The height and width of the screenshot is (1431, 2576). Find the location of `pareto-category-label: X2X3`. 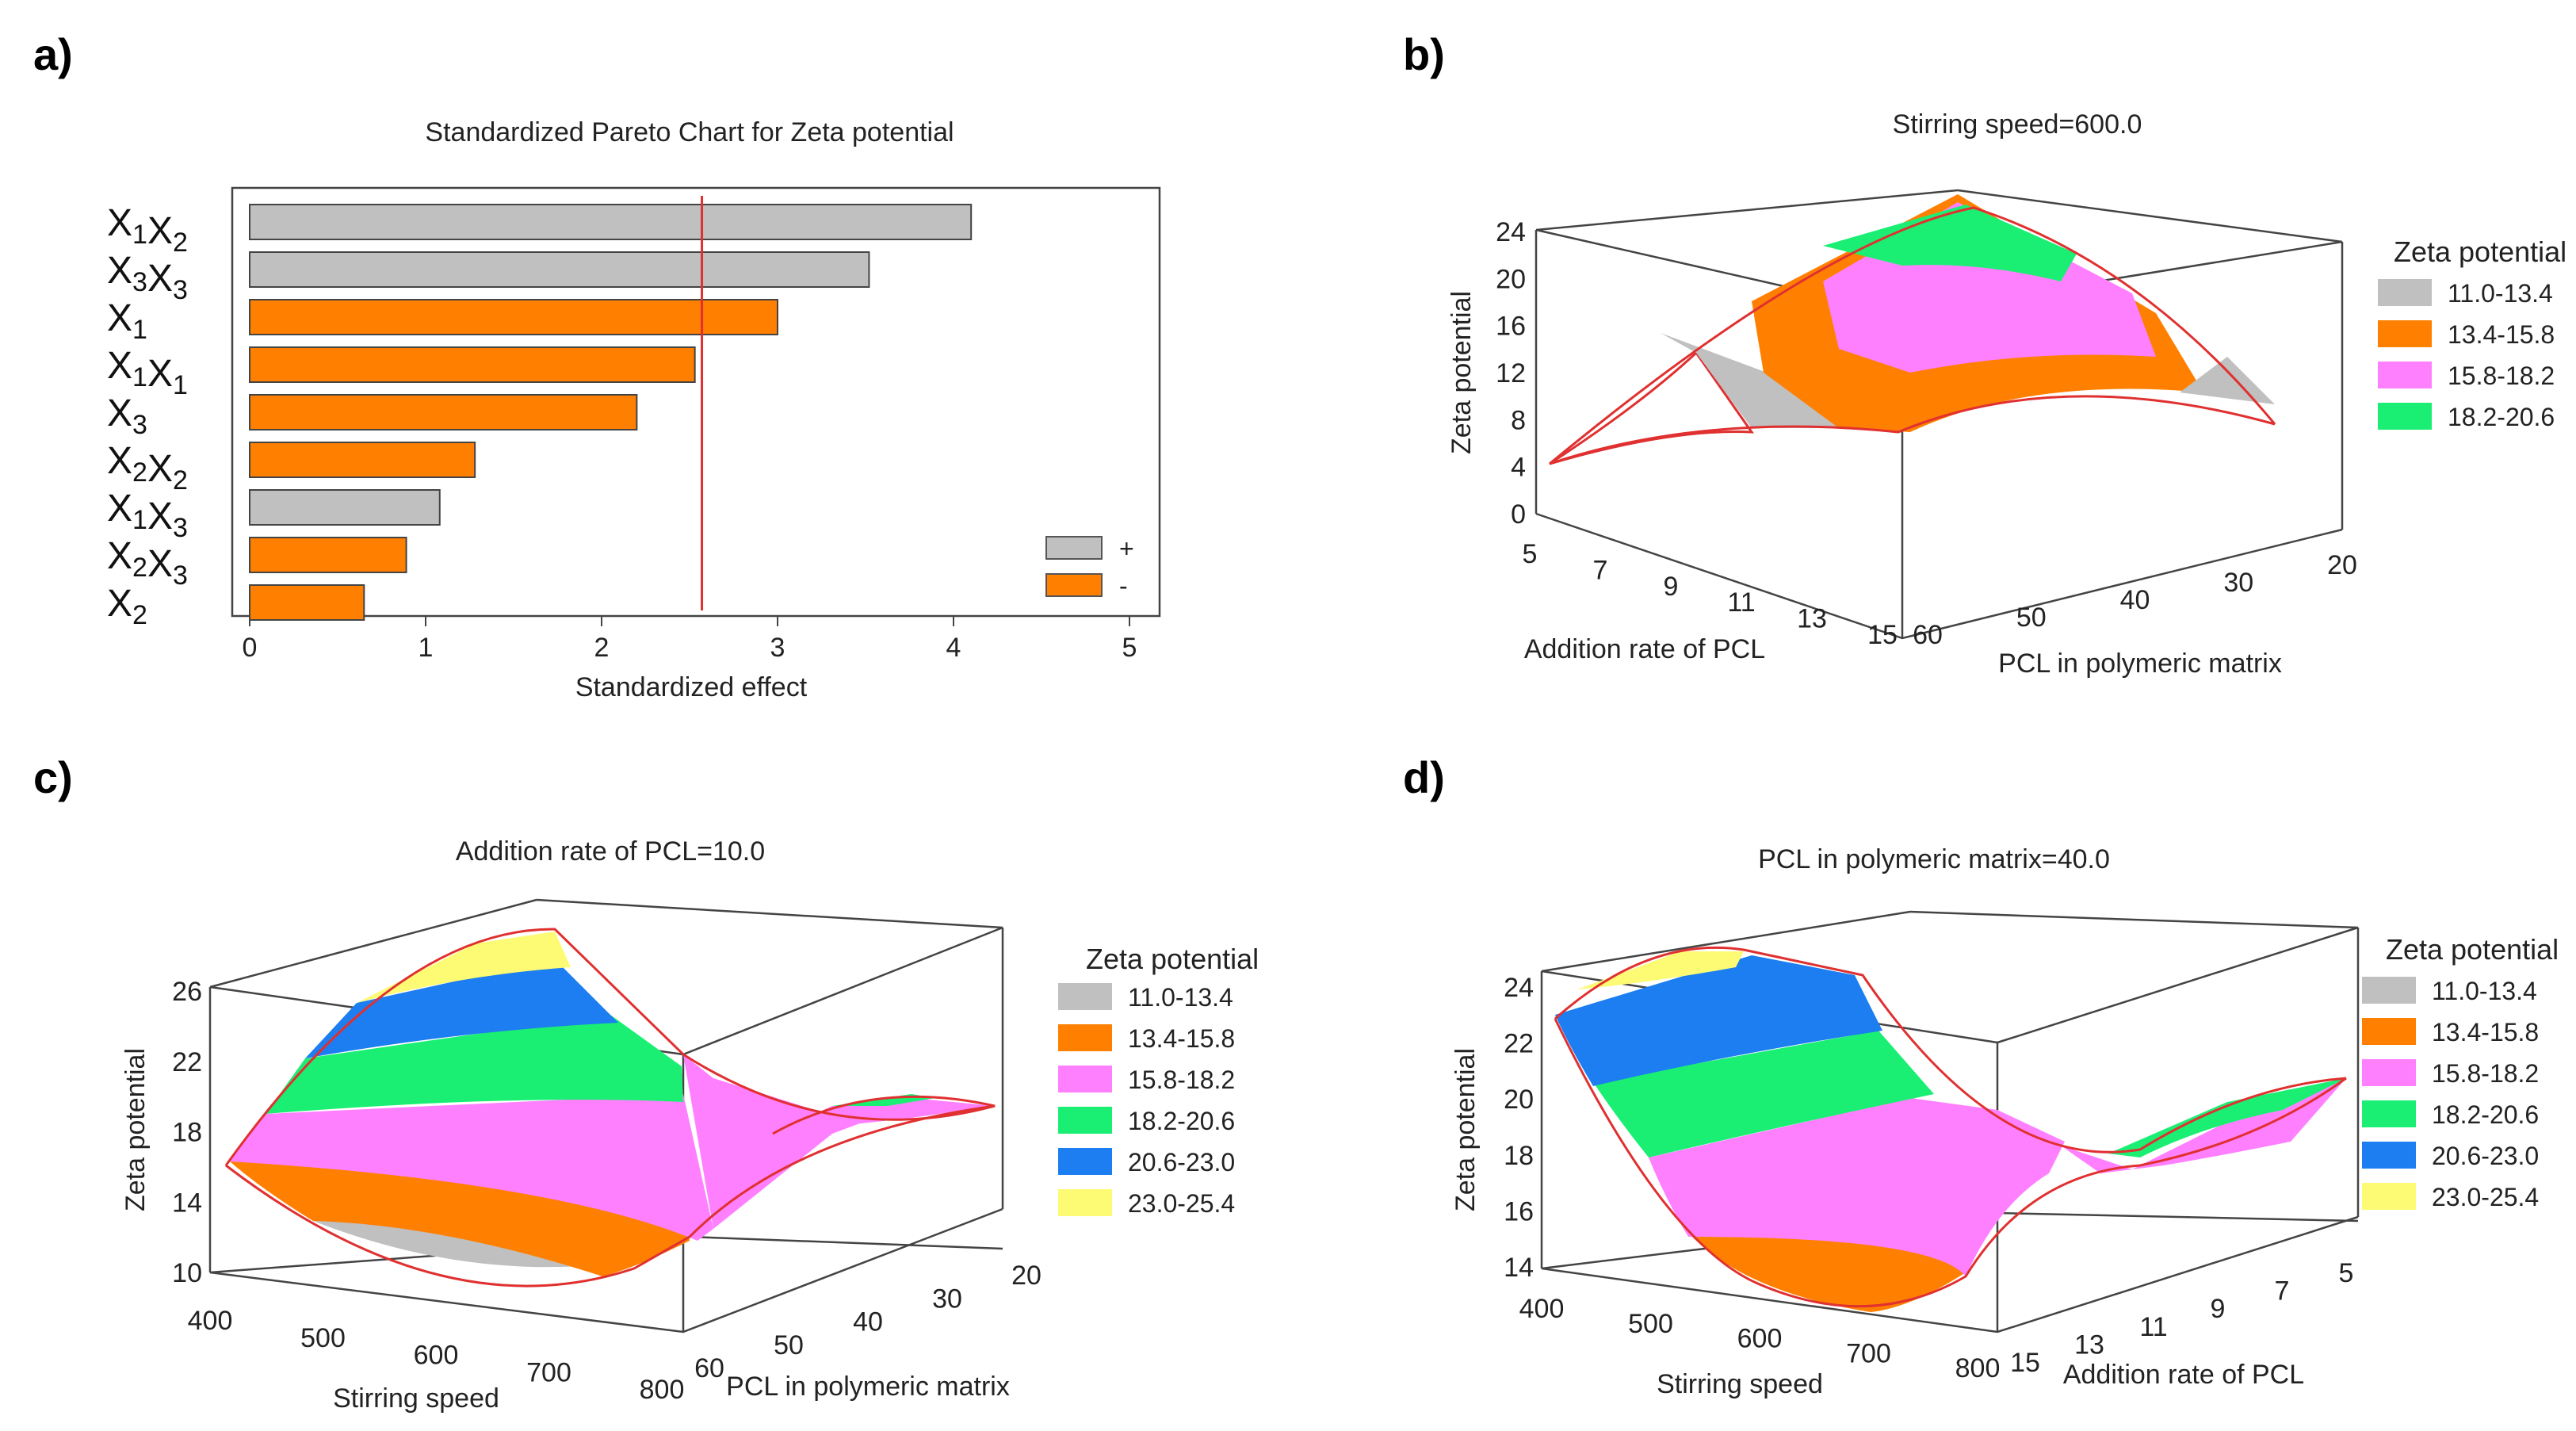

pareto-category-label: X2X3 is located at coordinates (147, 563).